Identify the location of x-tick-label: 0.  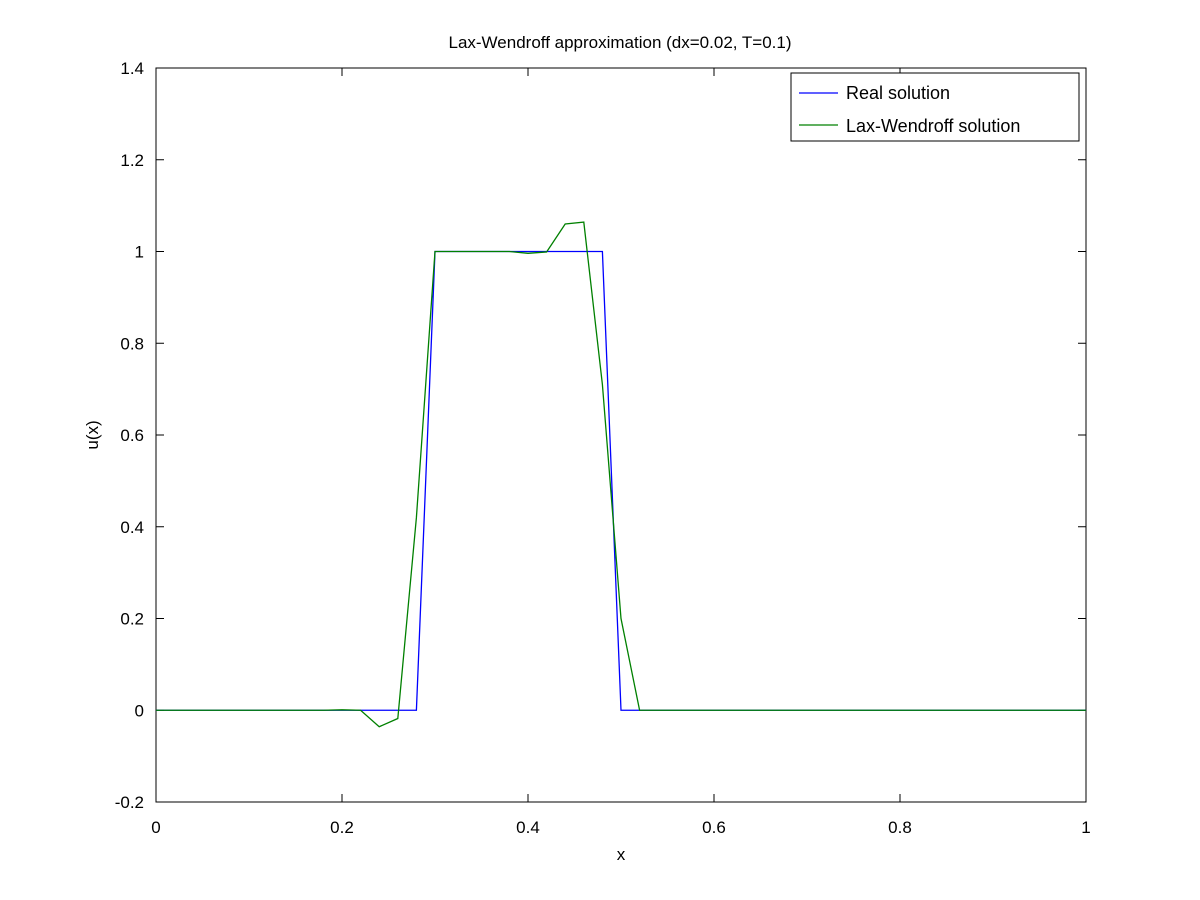
(155, 827).